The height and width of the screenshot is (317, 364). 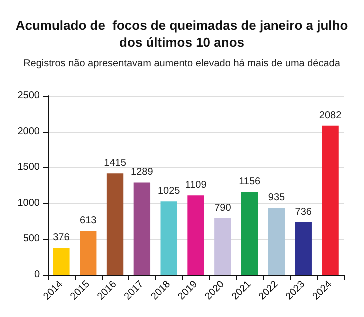 I want to click on y-tick-label: 1500, so click(x=29, y=168).